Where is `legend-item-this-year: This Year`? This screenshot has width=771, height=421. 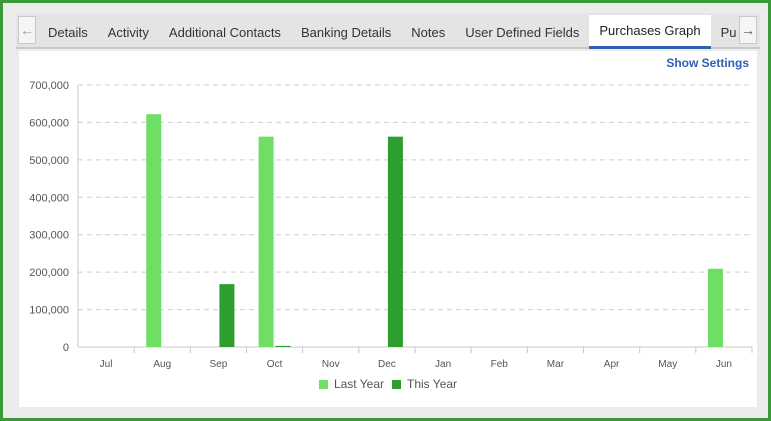 legend-item-this-year: This Year is located at coordinates (424, 384).